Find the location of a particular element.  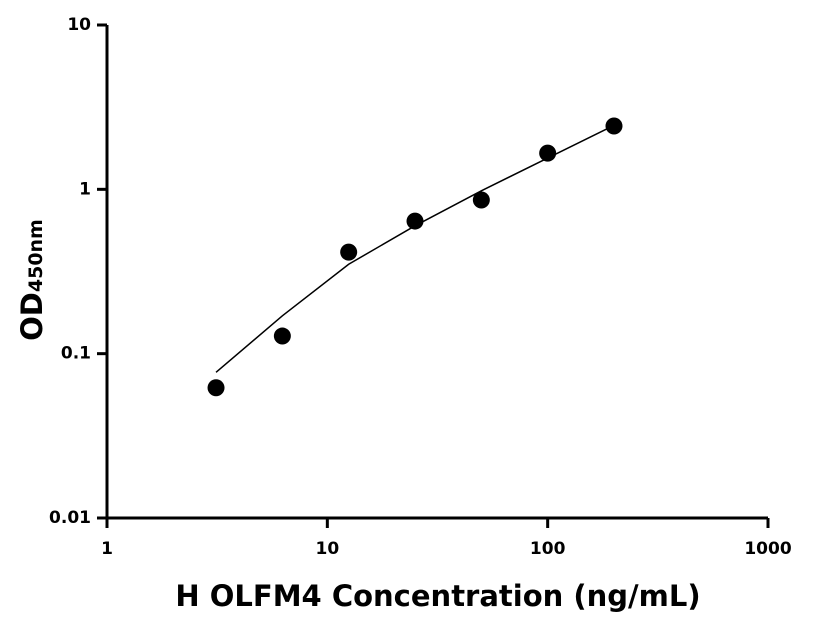

y-tick-label: 10 is located at coordinates (79, 25).